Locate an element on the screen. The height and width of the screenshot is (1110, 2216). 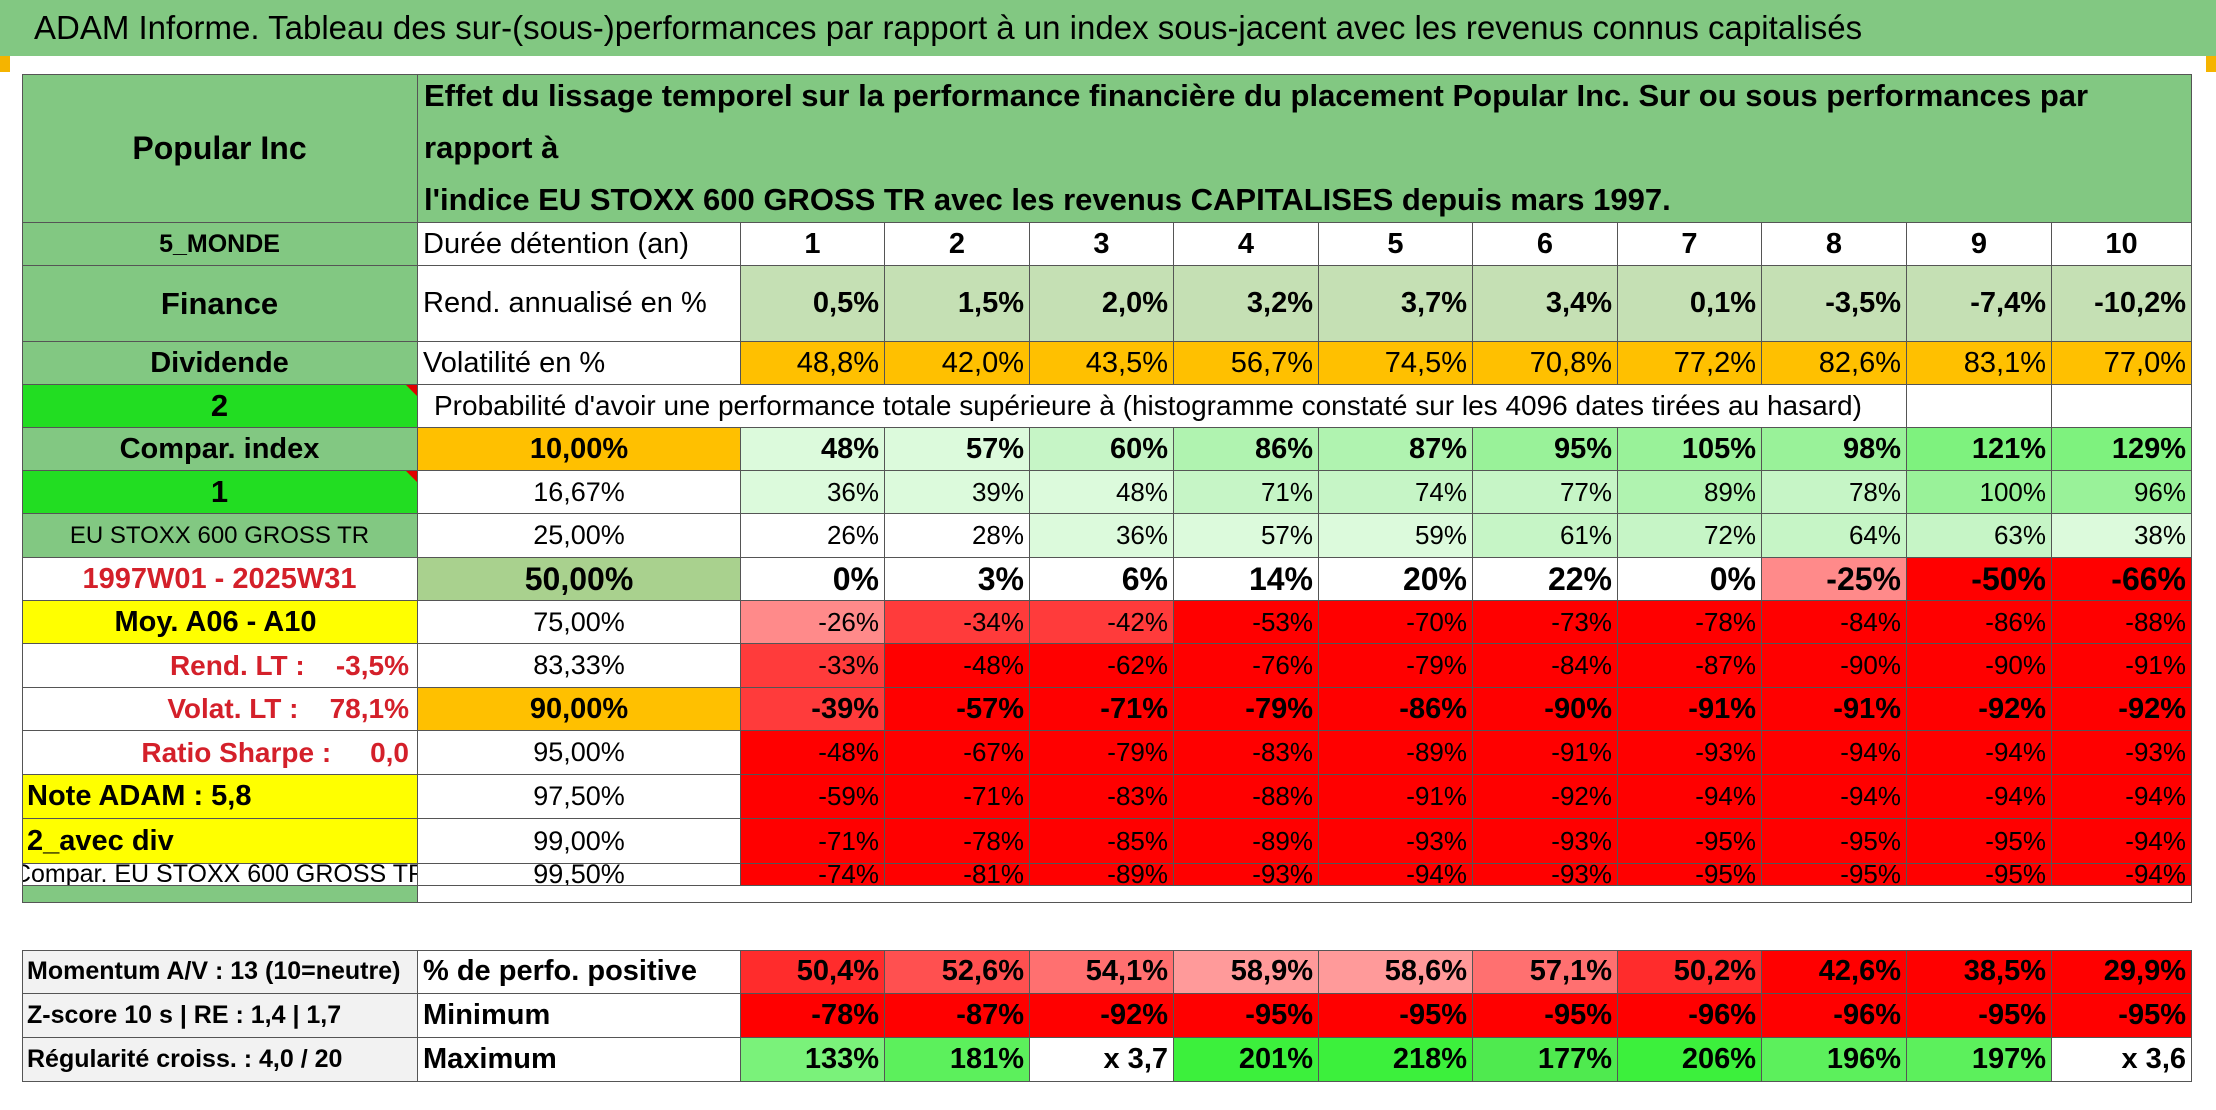
matrix-cell: 64% is located at coordinates (1834, 536).